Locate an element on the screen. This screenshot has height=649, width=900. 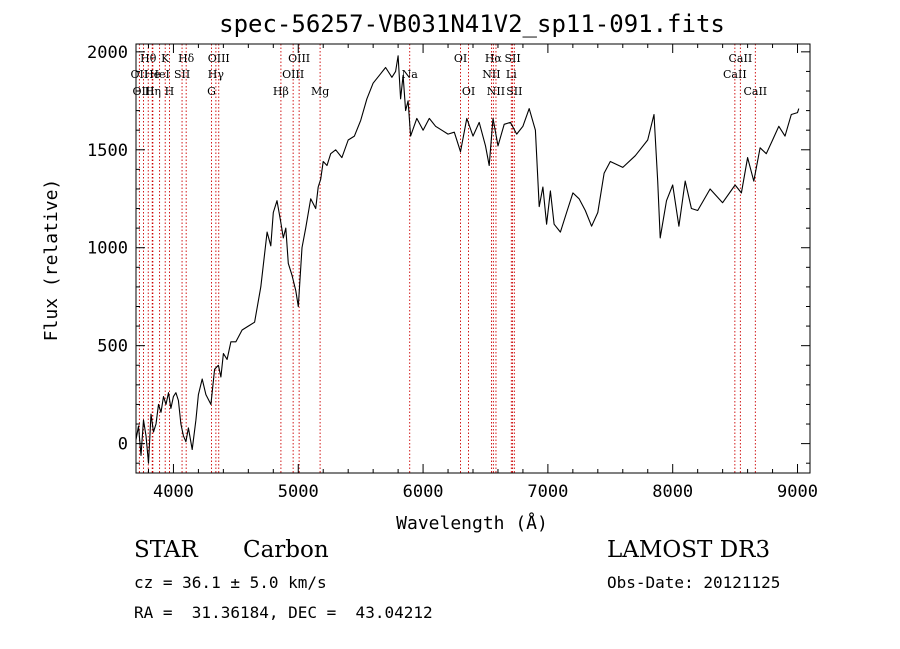
line-label: Hγ is located at coordinates (216, 74).